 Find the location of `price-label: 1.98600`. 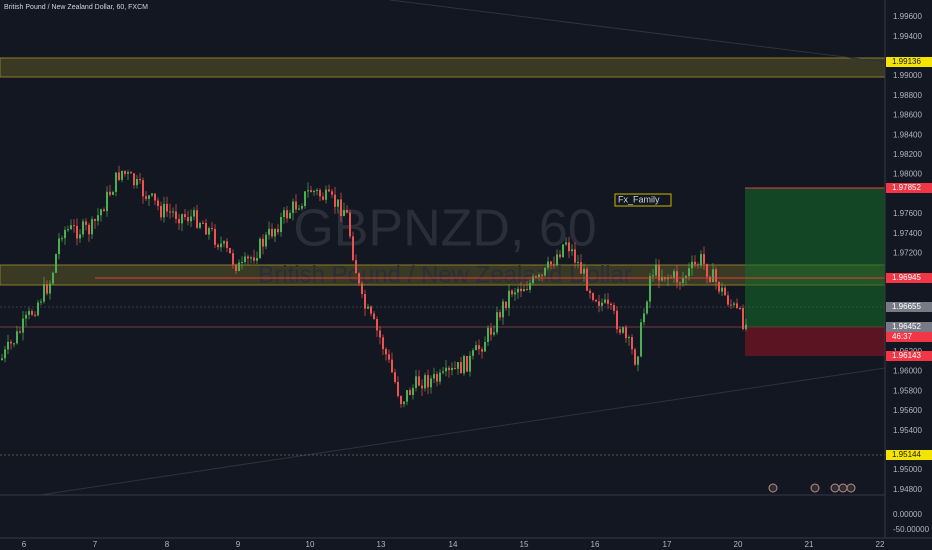

price-label: 1.98600 is located at coordinates (907, 115).